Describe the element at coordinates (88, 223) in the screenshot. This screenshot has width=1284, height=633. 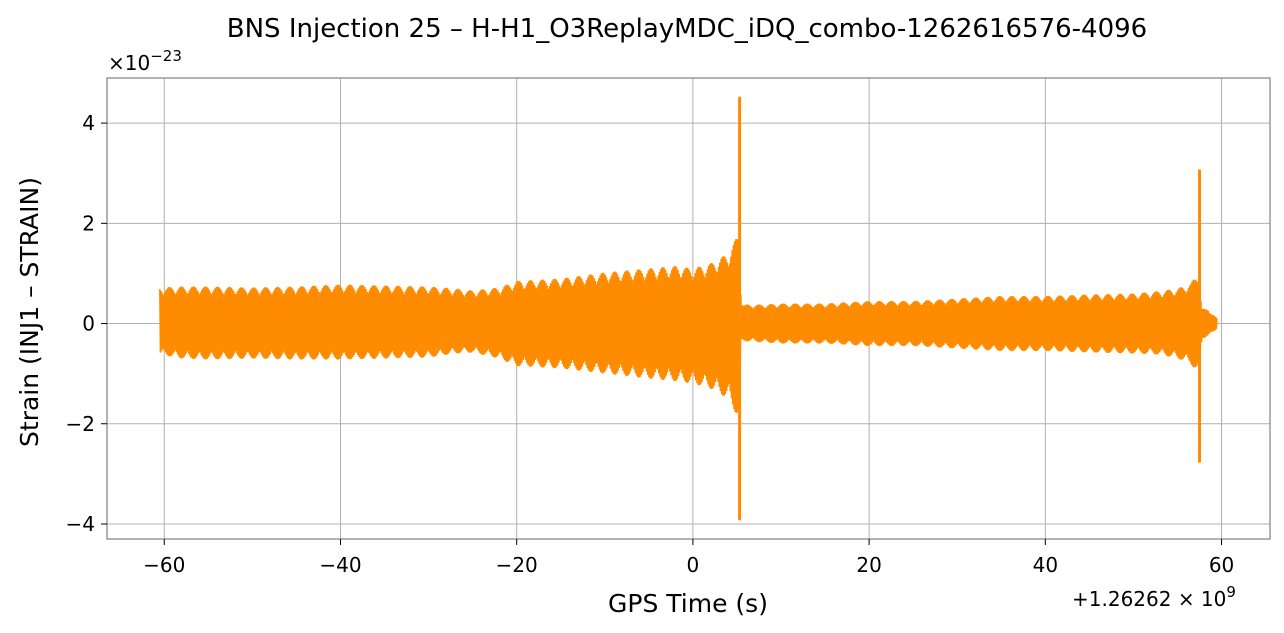
I see `y-tick-label: 2` at that location.